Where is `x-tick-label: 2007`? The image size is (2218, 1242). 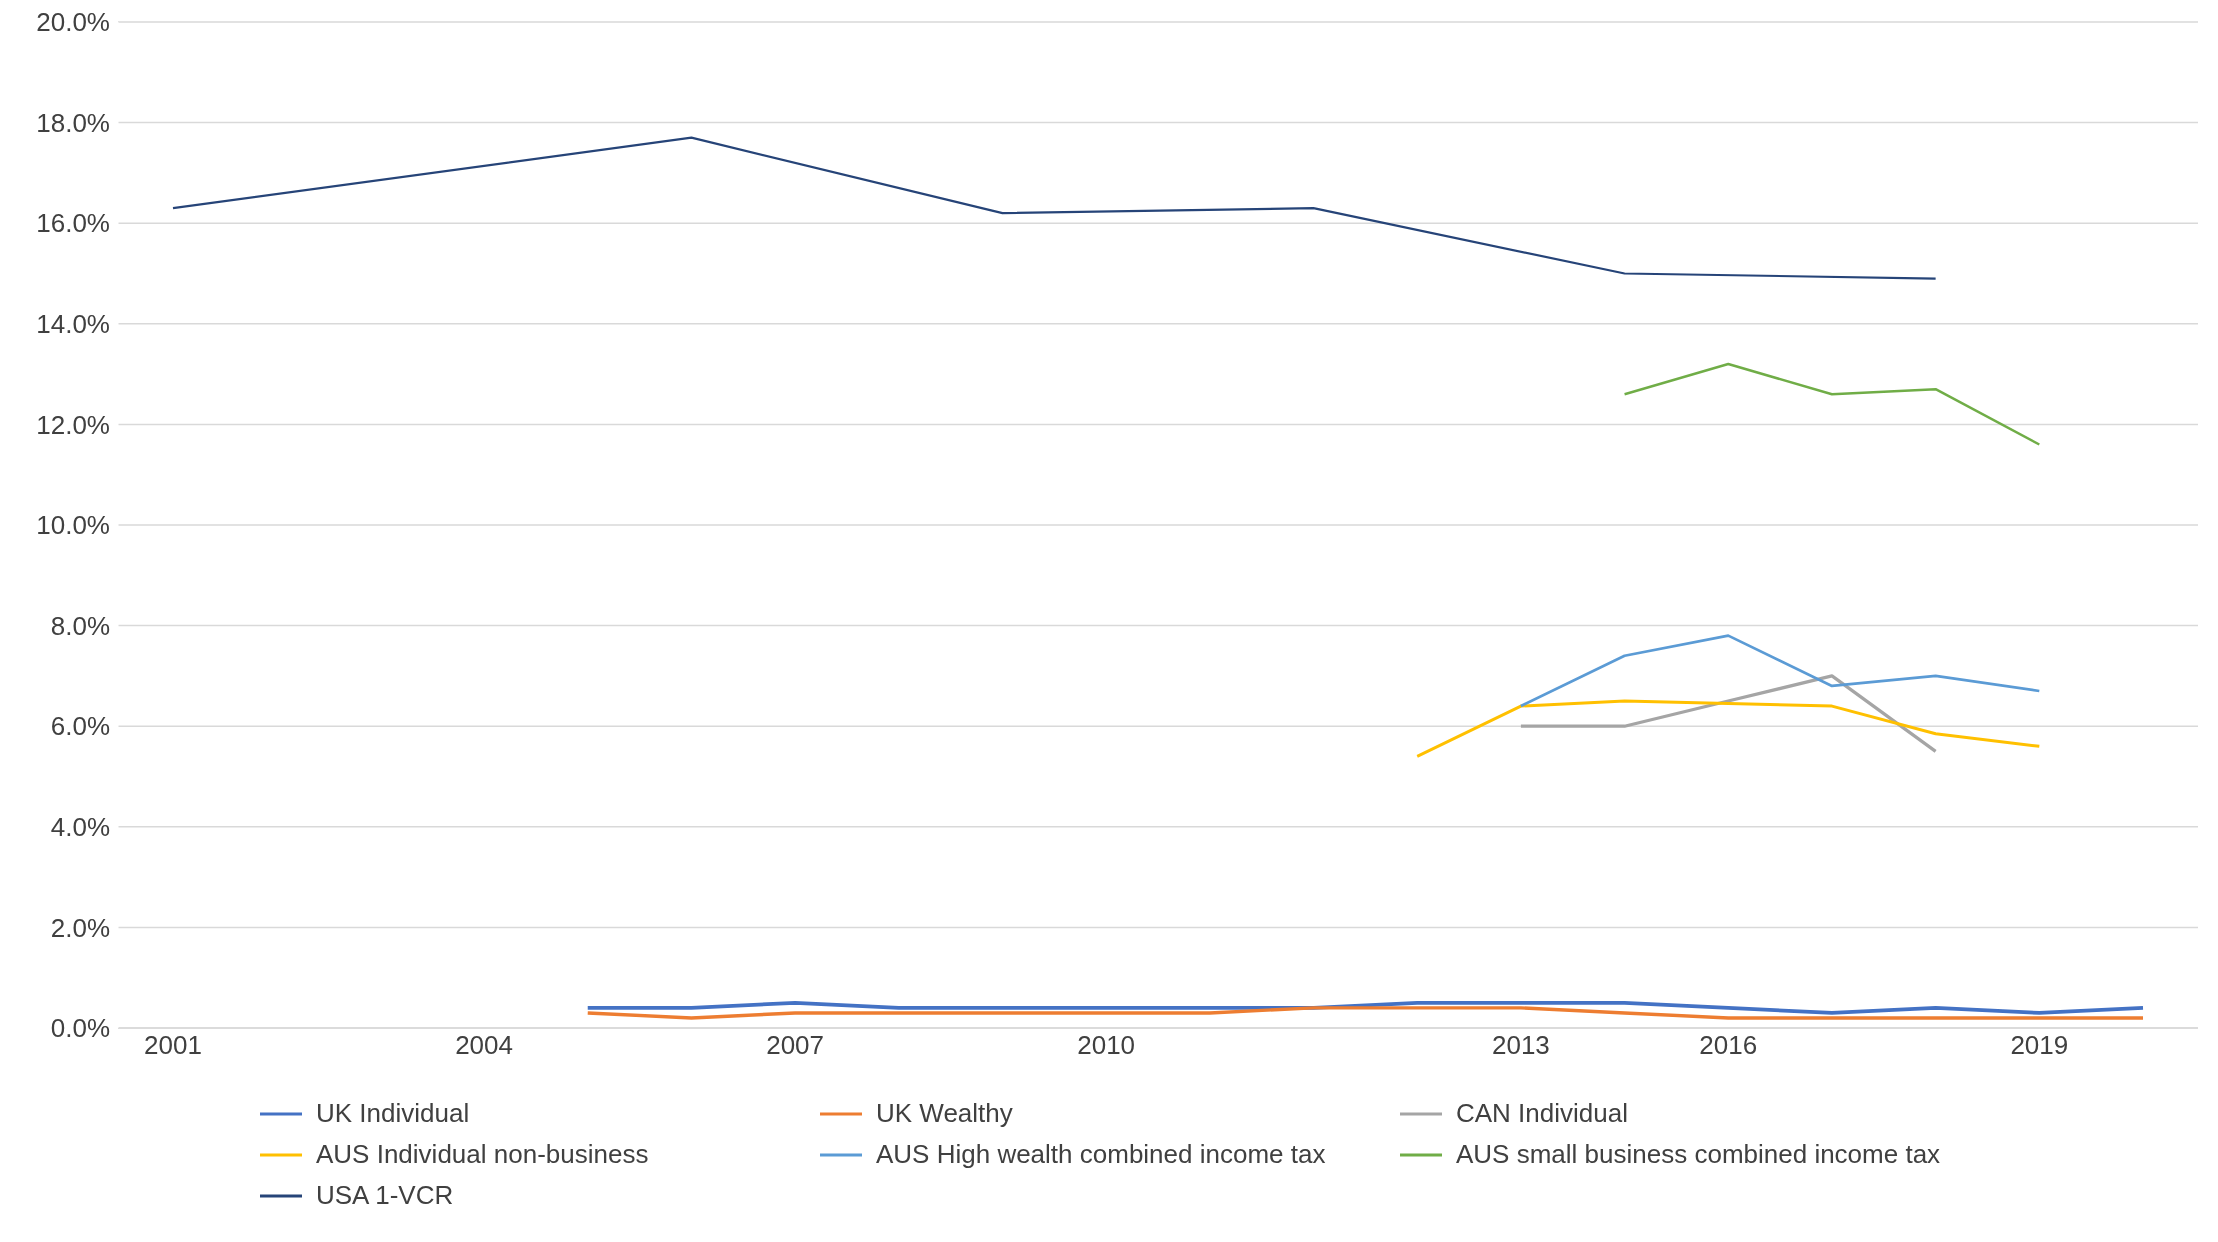
x-tick-label: 2007 is located at coordinates (795, 1045).